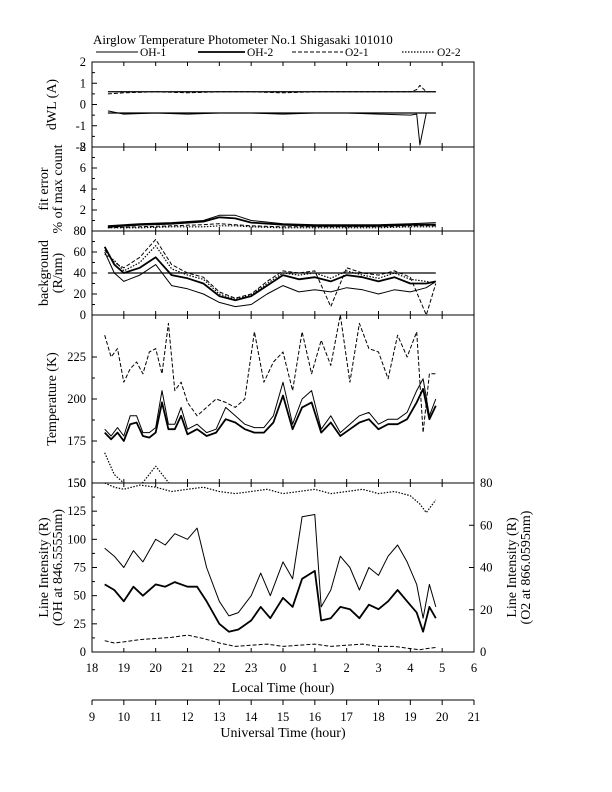 The image size is (612, 792). I want to click on universal-time-tick-label: 18, so click(378, 717).